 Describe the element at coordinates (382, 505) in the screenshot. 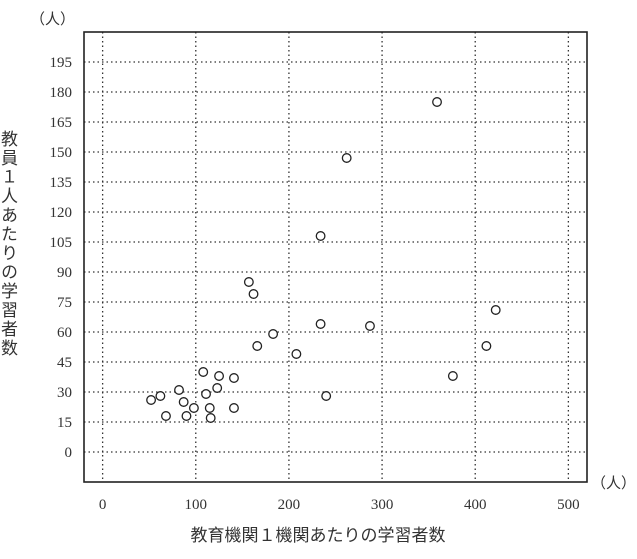

I see `x-tick-label: 300` at that location.